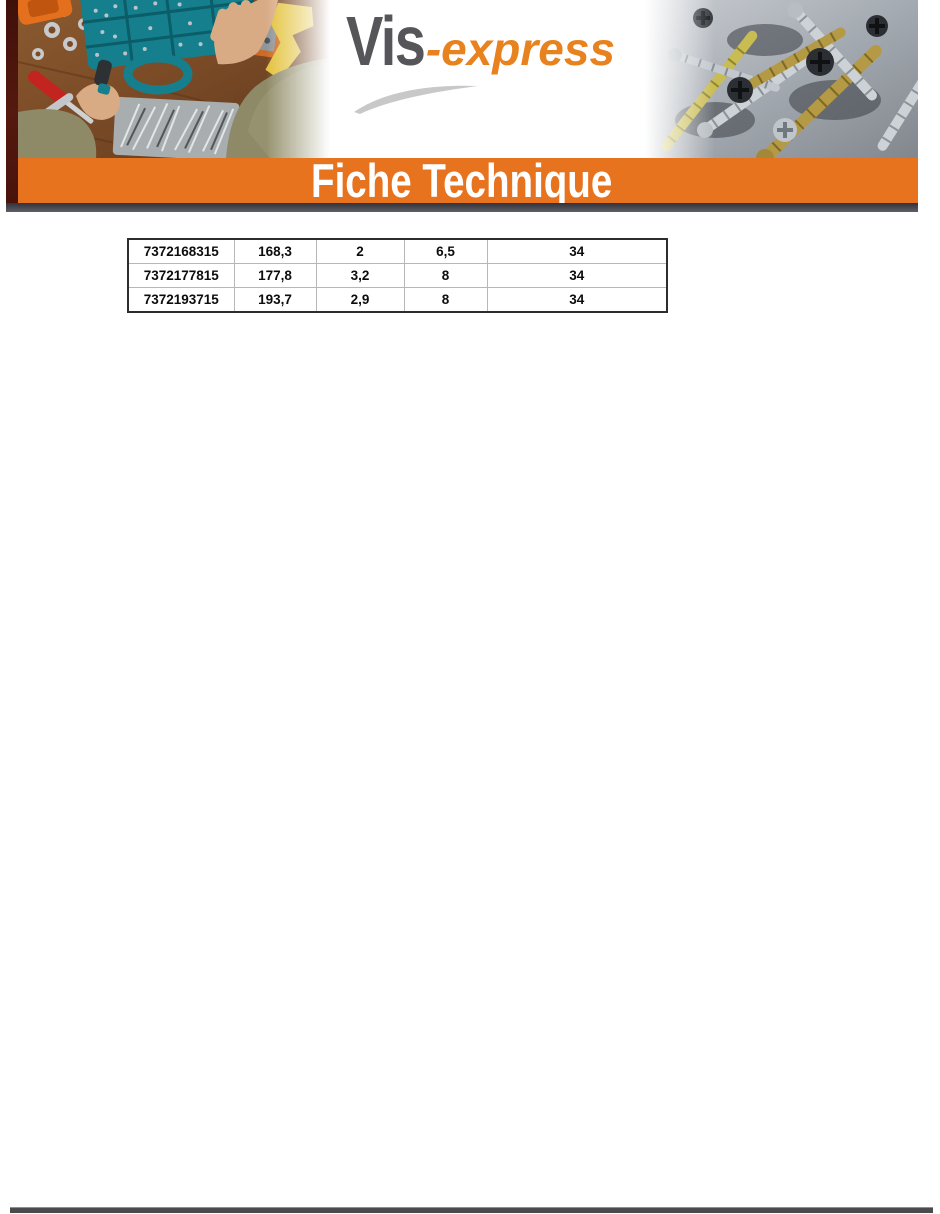 The width and height of the screenshot is (940, 1214). What do you see at coordinates (386, 41) in the screenshot?
I see `logo-brand-text: Vis` at bounding box center [386, 41].